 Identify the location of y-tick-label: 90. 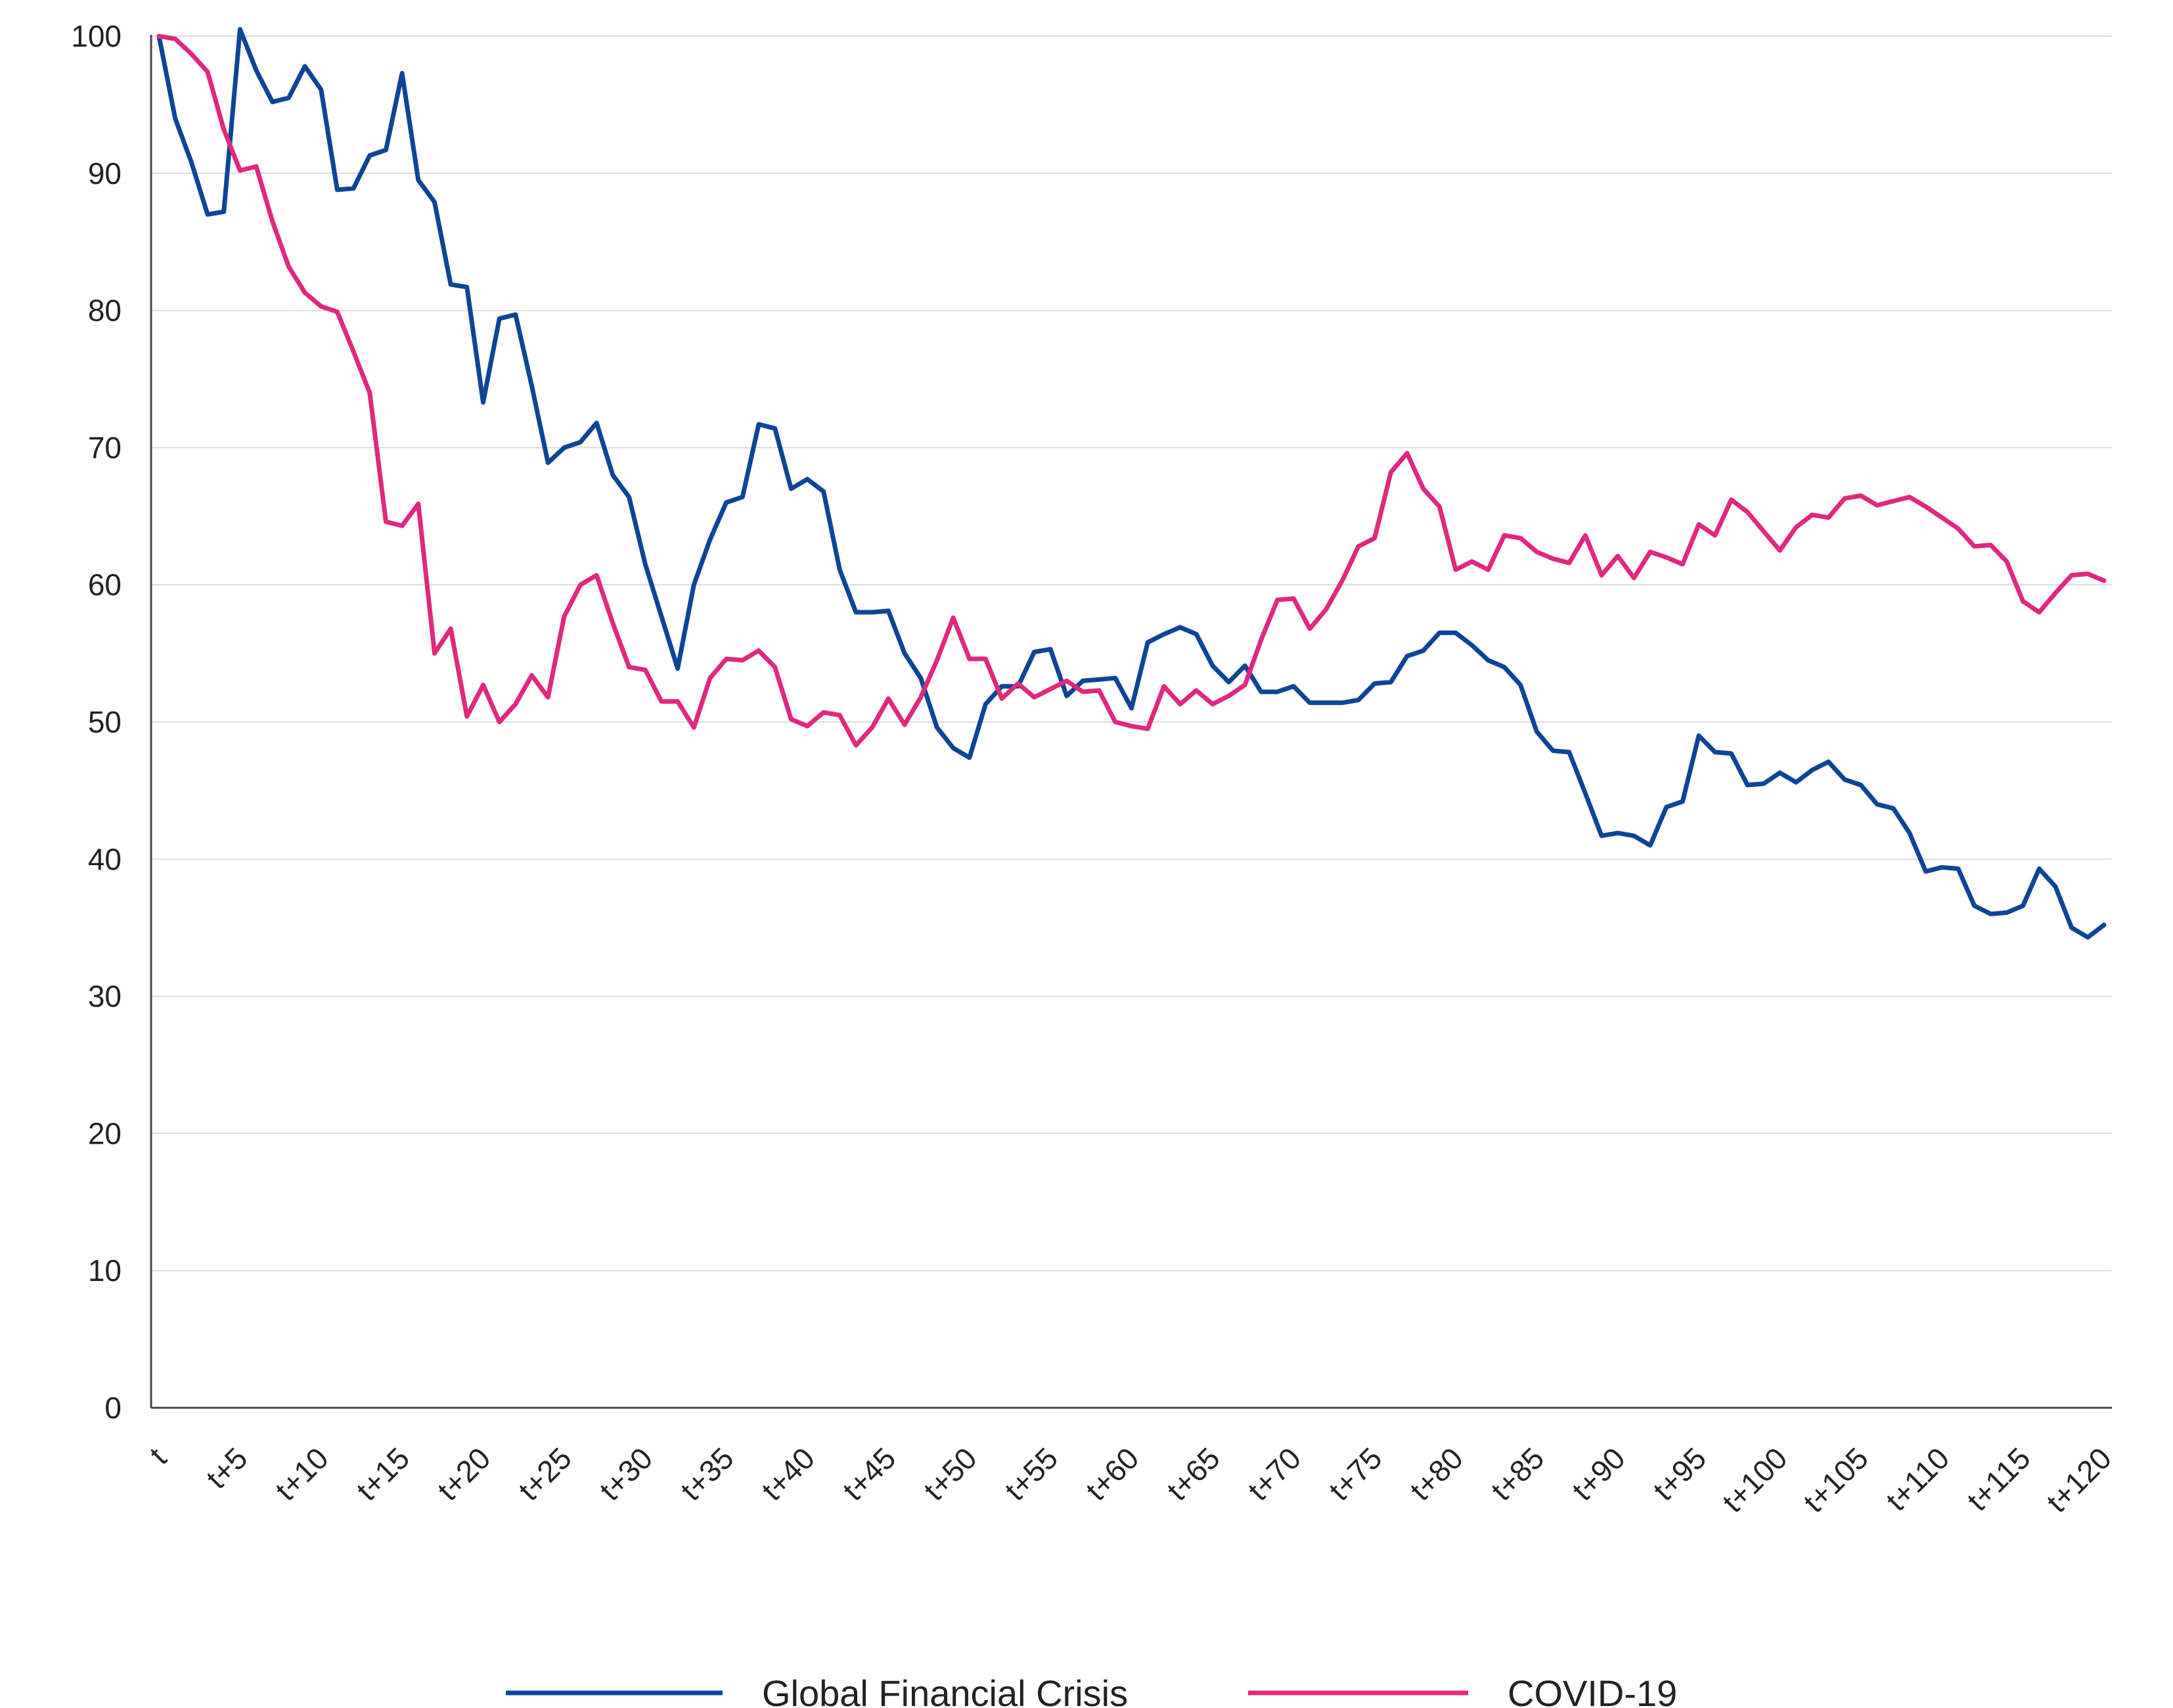
(105, 173).